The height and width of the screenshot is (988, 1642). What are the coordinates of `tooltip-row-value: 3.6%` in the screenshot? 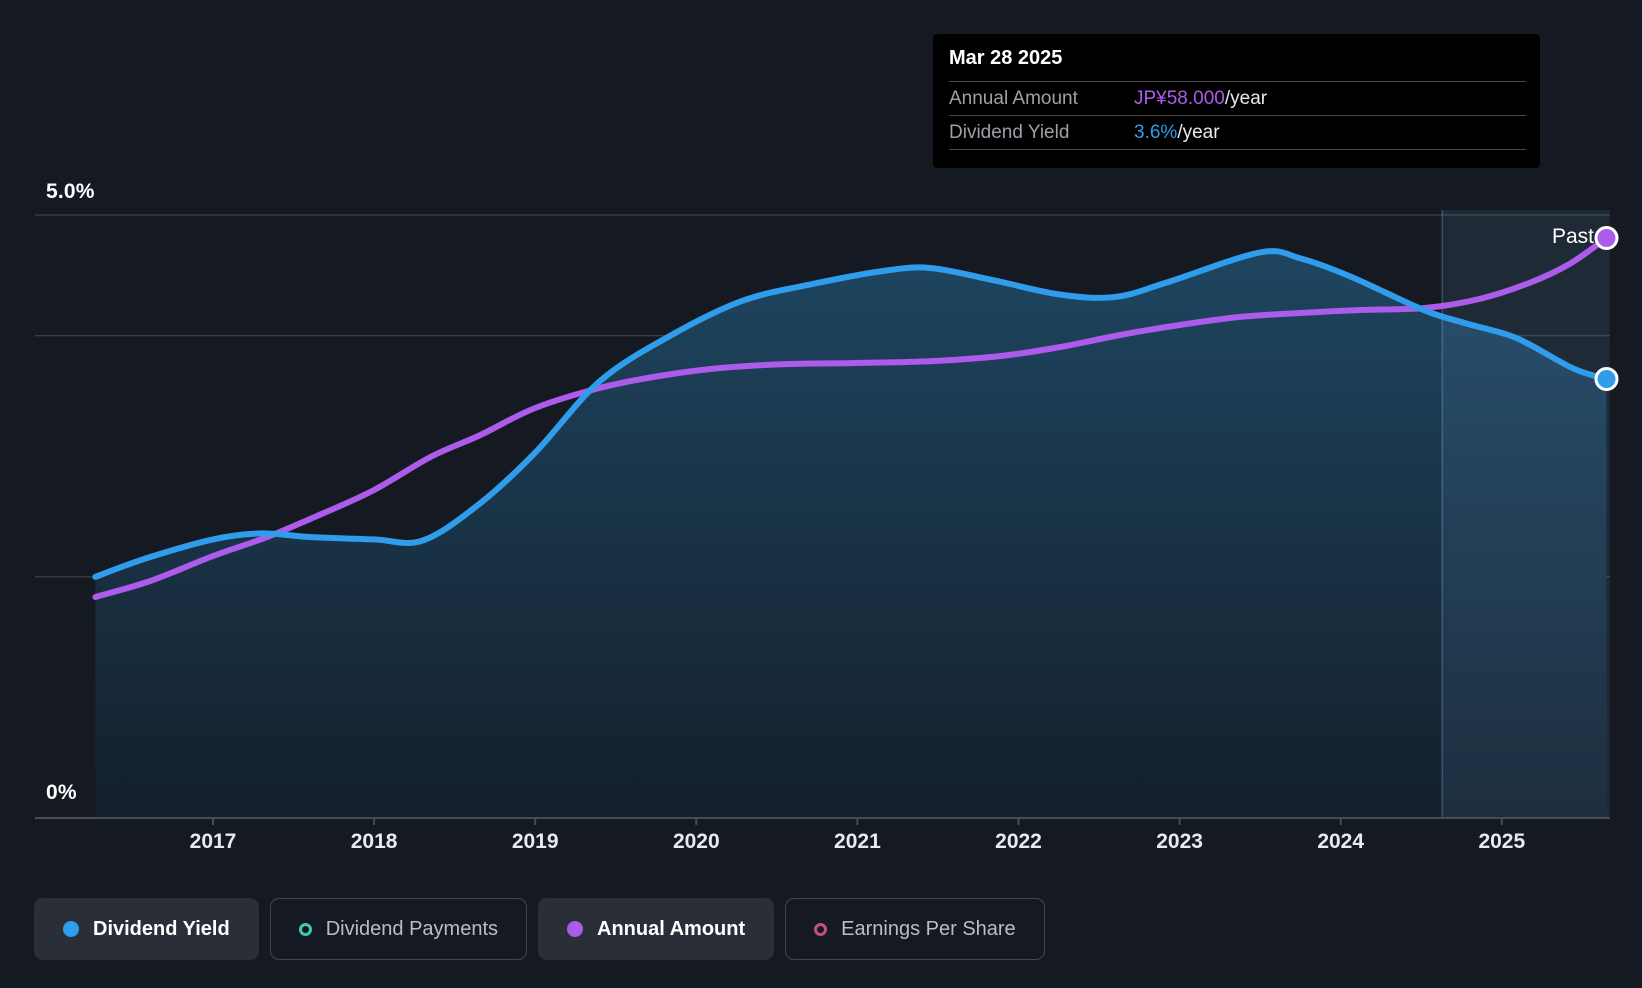 It's located at (1156, 132).